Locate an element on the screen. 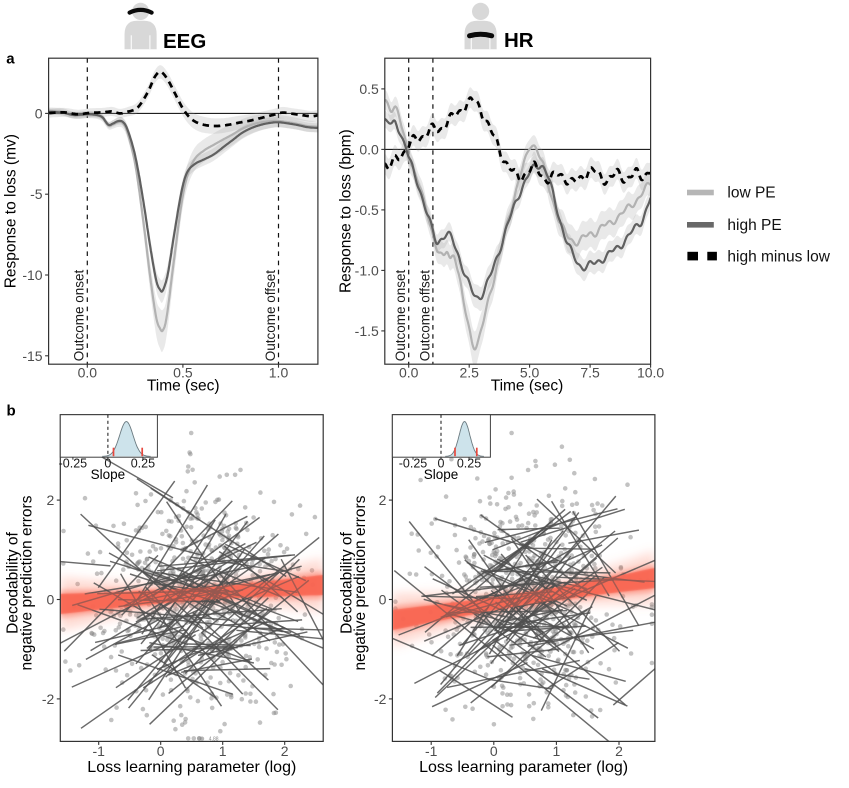  svg-text: 0.5 is located at coordinates (369, 89).